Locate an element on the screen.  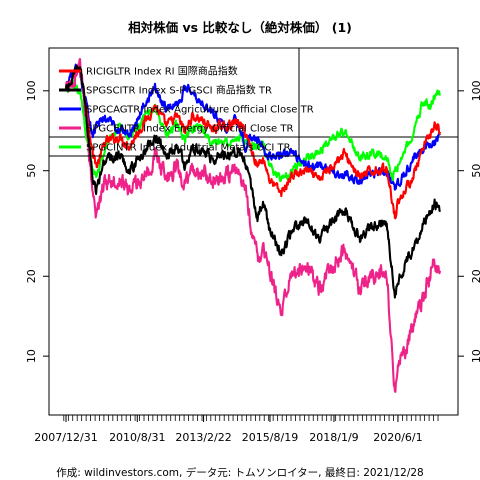
chart-title: 相対株価 vs 比較なし（絶対株価） (1) is located at coordinates (240, 27).